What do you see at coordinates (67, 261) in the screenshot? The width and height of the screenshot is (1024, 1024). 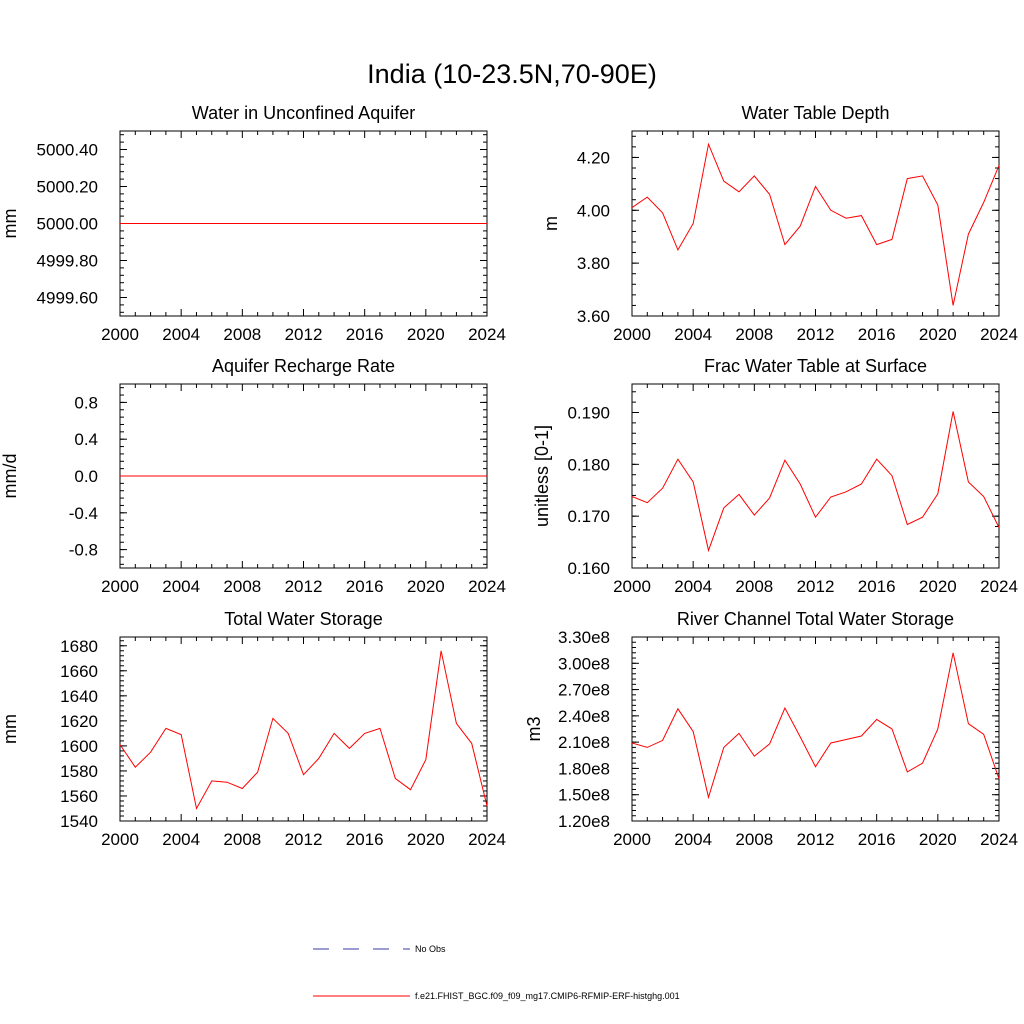 I see `y-tick-label: 4999.80` at bounding box center [67, 261].